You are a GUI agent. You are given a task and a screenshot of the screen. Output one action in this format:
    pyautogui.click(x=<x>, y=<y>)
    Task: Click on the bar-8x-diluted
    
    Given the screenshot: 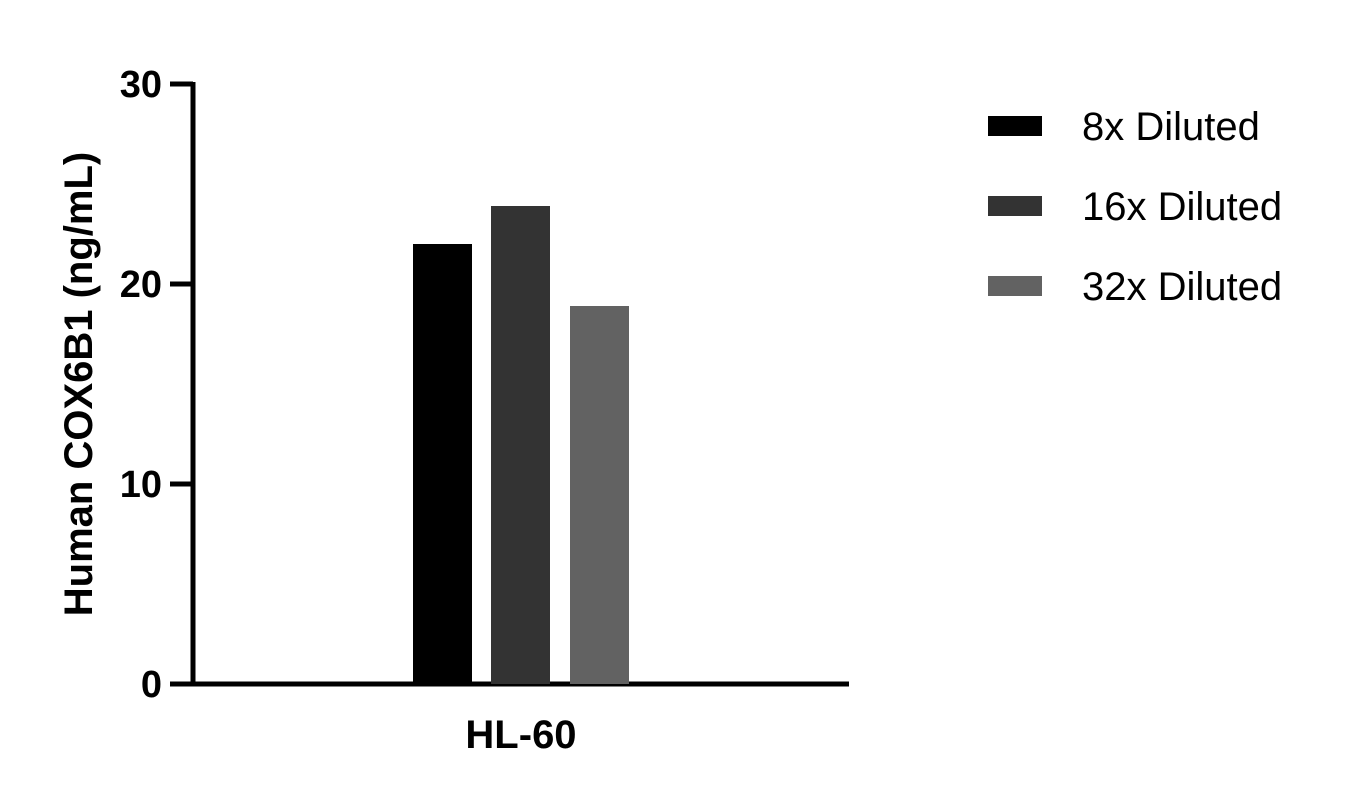 What is the action you would take?
    pyautogui.click(x=442, y=464)
    